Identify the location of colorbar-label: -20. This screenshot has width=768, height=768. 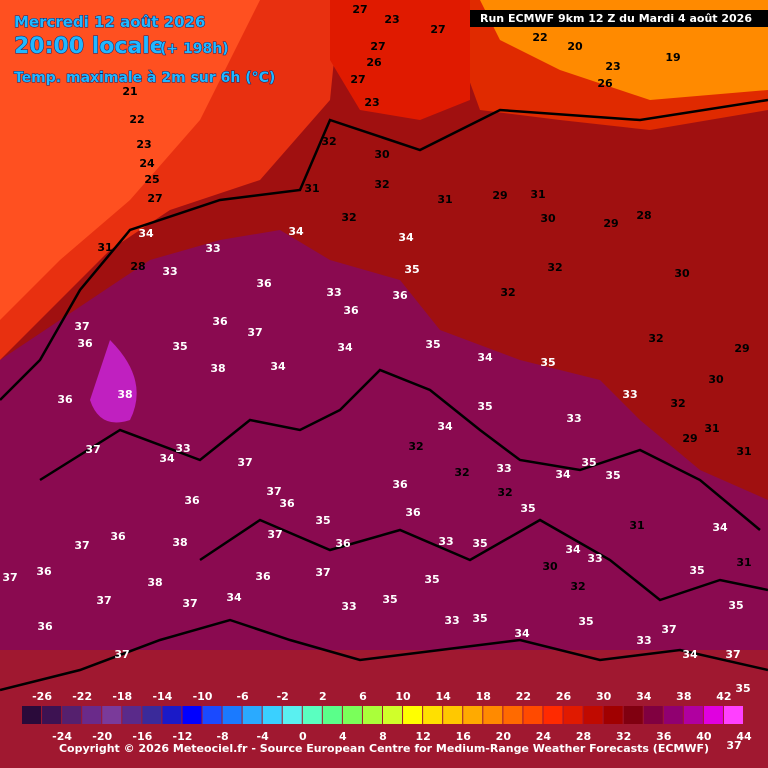
(102, 736).